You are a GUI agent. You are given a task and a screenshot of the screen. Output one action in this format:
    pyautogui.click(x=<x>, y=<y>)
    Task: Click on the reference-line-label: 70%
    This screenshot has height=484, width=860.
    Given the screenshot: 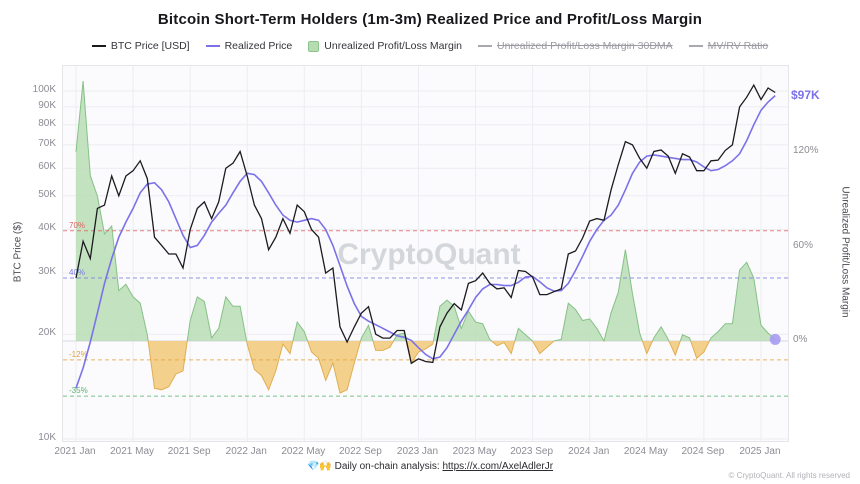 What is the action you would take?
    pyautogui.click(x=77, y=225)
    